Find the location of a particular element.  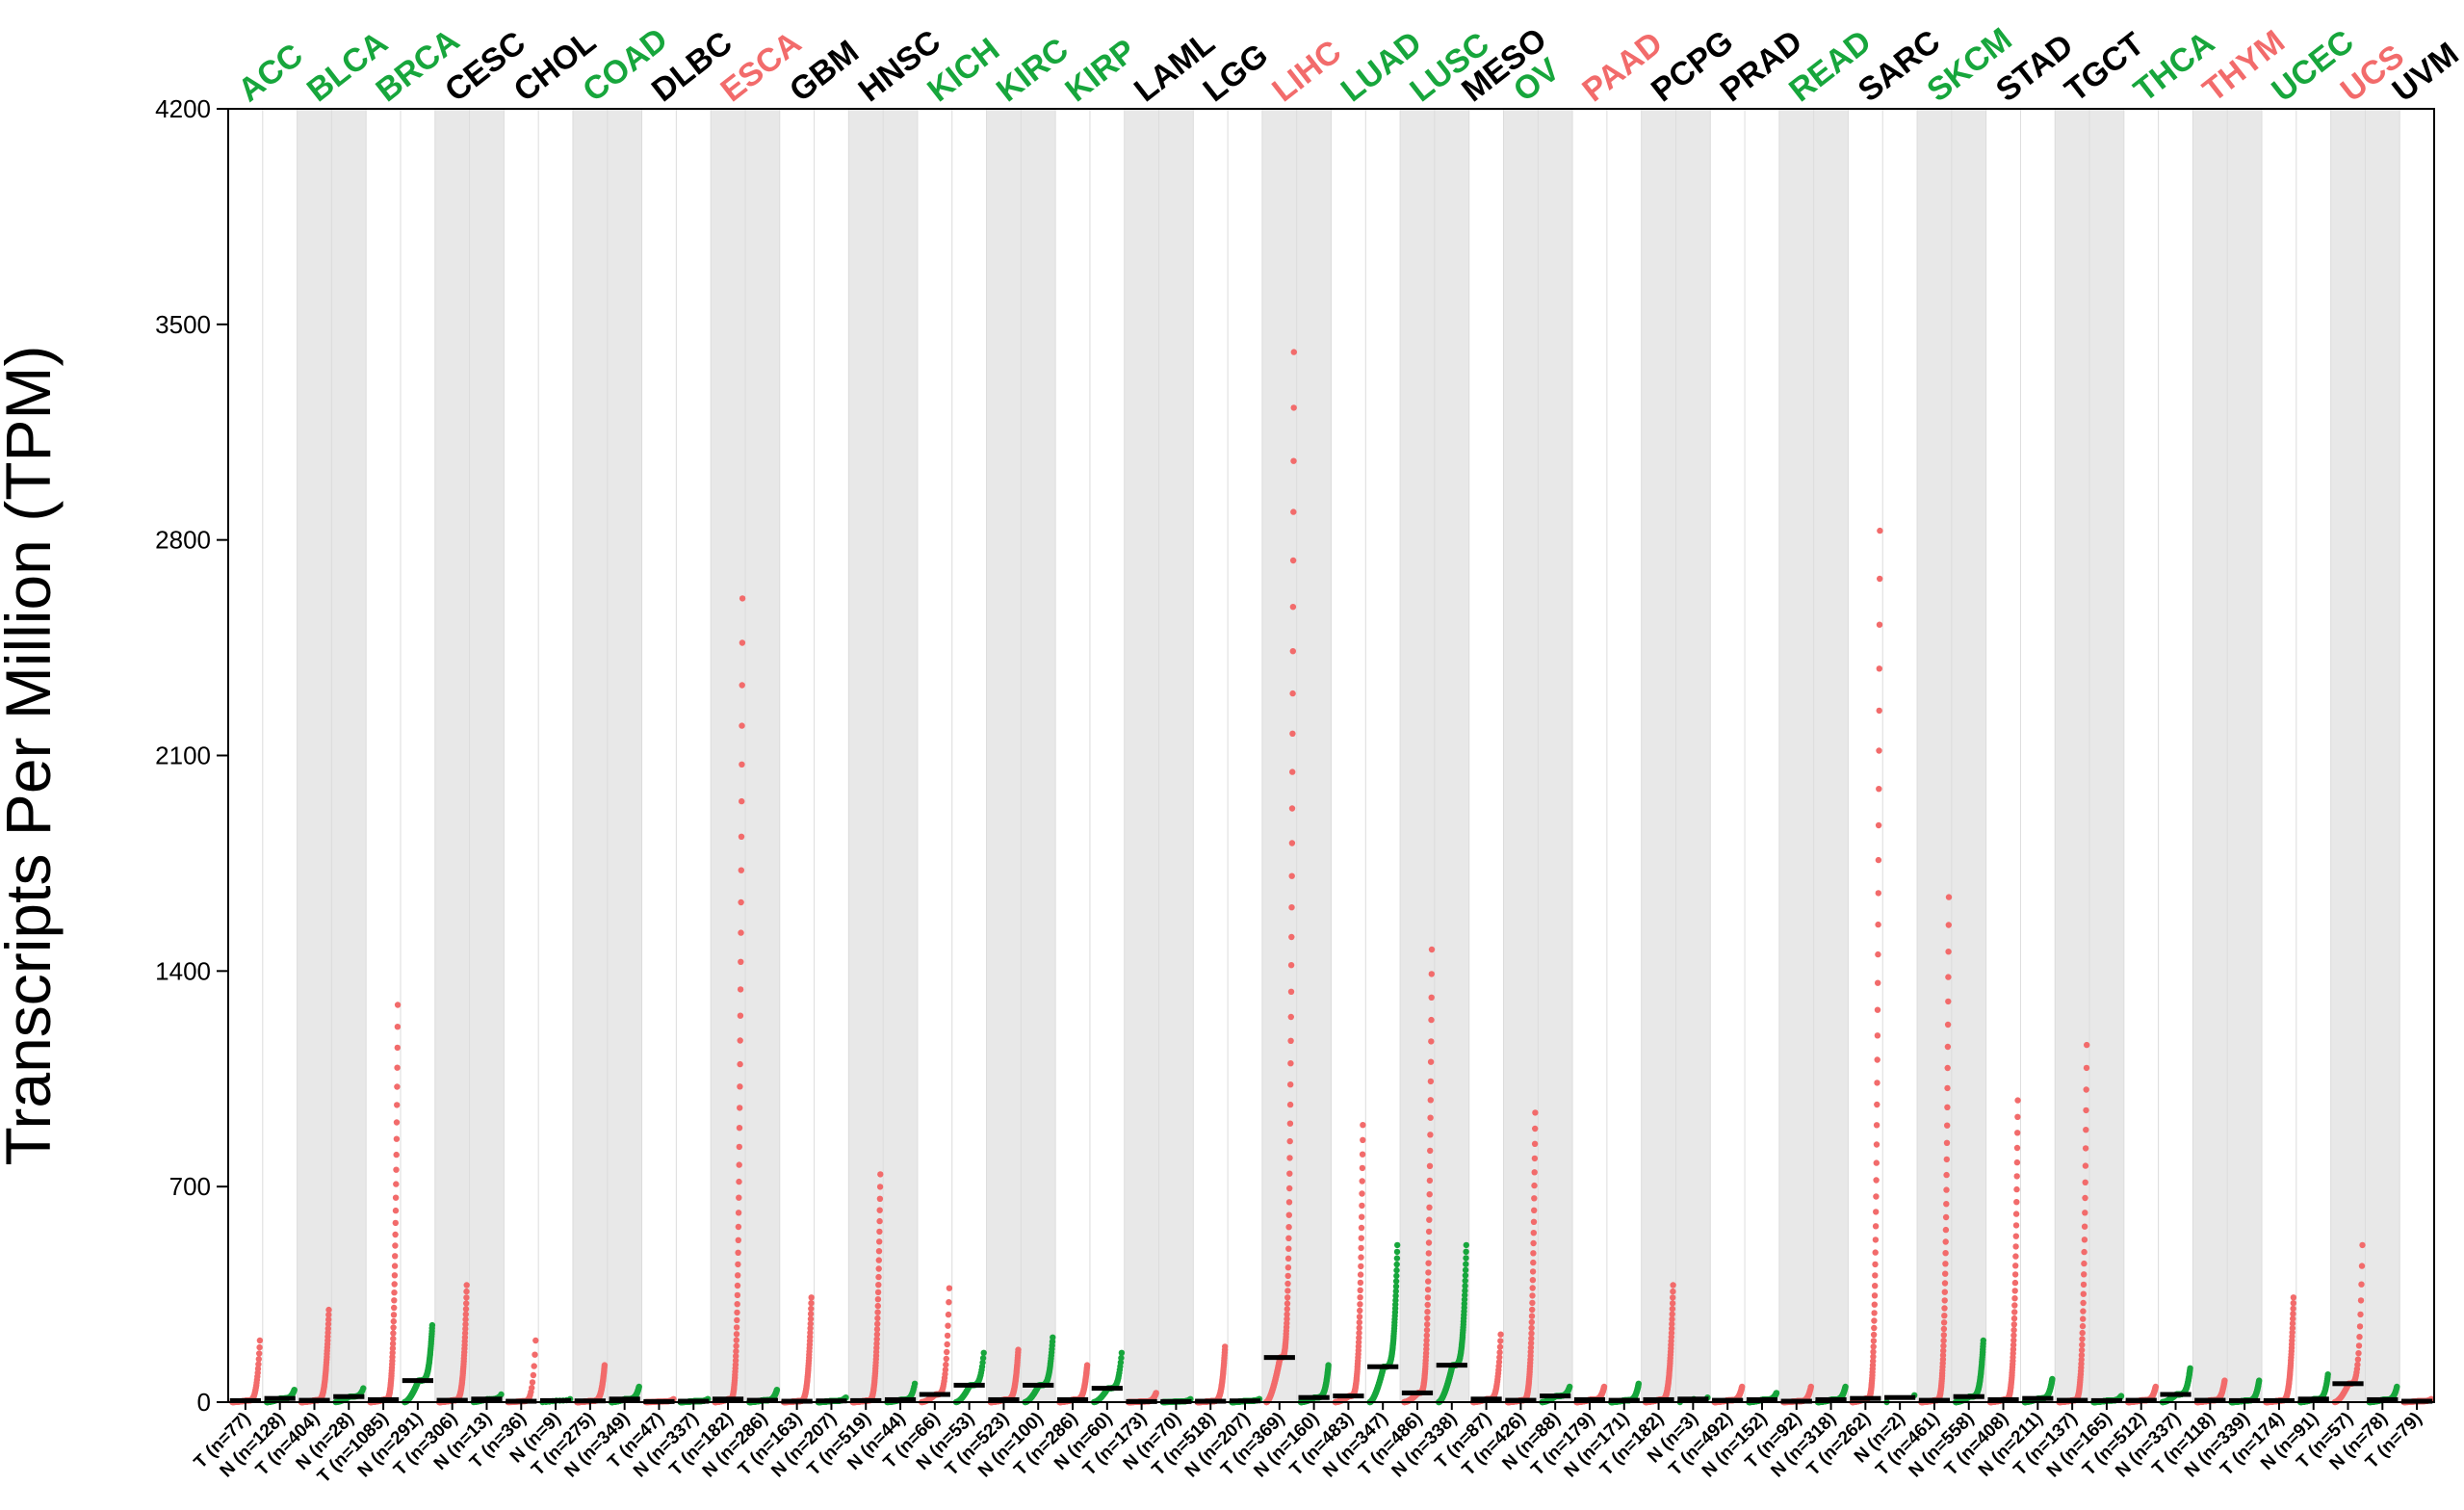

kirc-tumor-dot is located at coordinates (1018, 1349).